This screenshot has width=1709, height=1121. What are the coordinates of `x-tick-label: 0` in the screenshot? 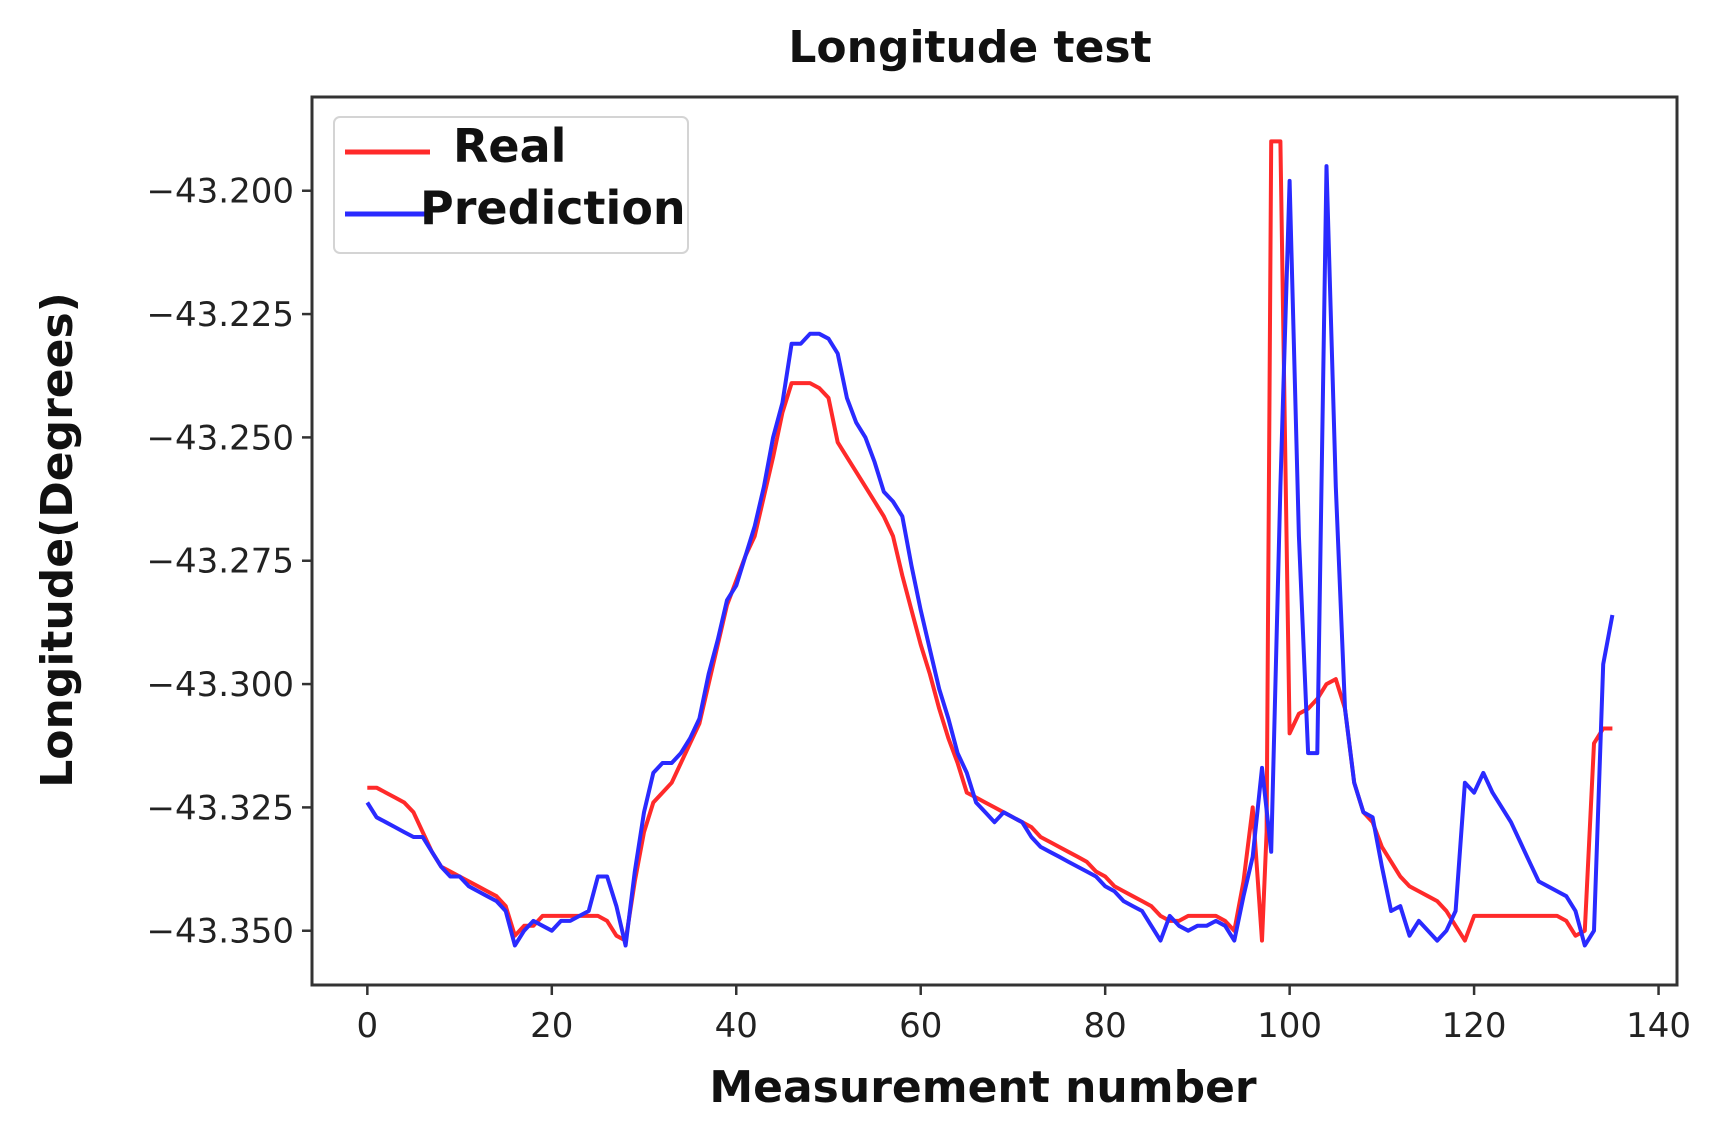 It's located at (368, 1026).